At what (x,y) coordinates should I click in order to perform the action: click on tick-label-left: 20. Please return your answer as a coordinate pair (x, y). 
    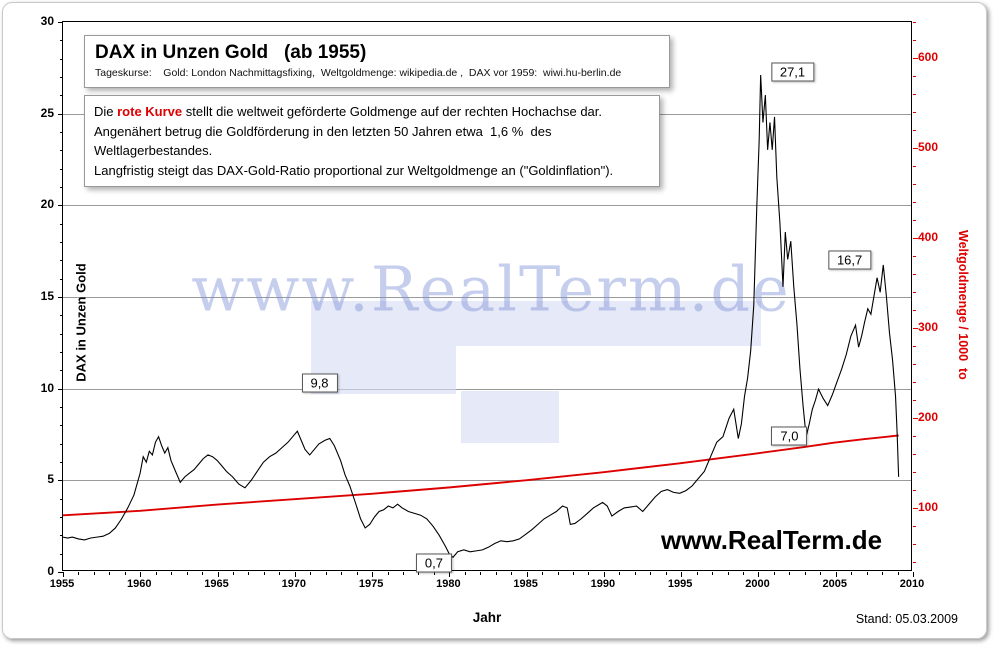
    Looking at the image, I should click on (47, 204).